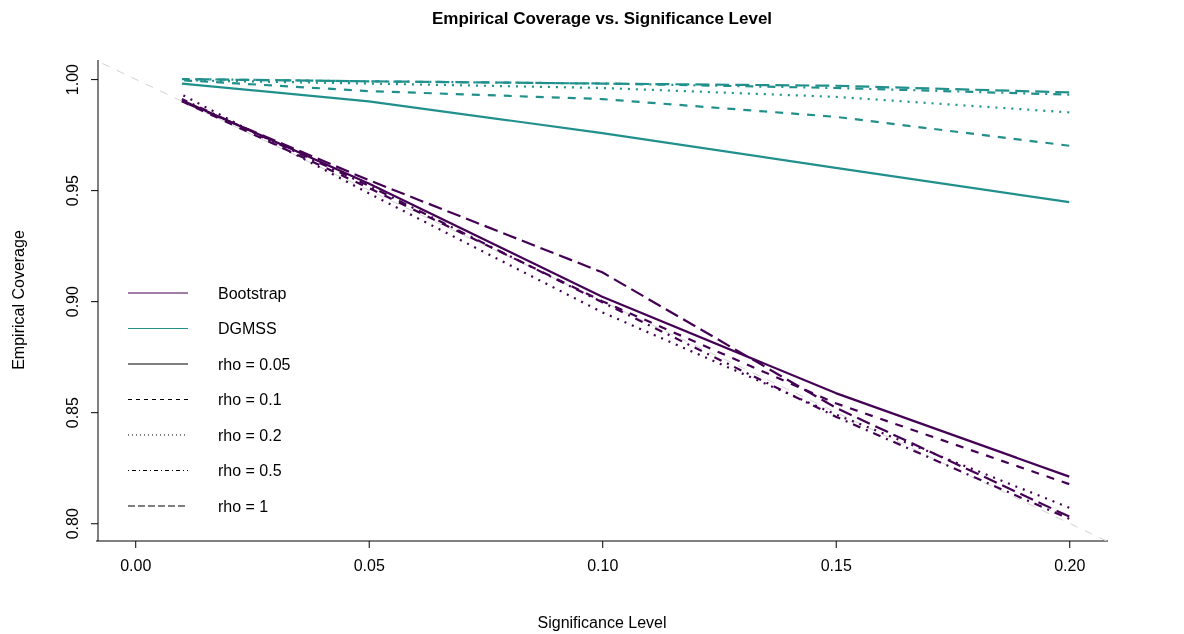  I want to click on legend-label: rho = 0.05, so click(254, 364).